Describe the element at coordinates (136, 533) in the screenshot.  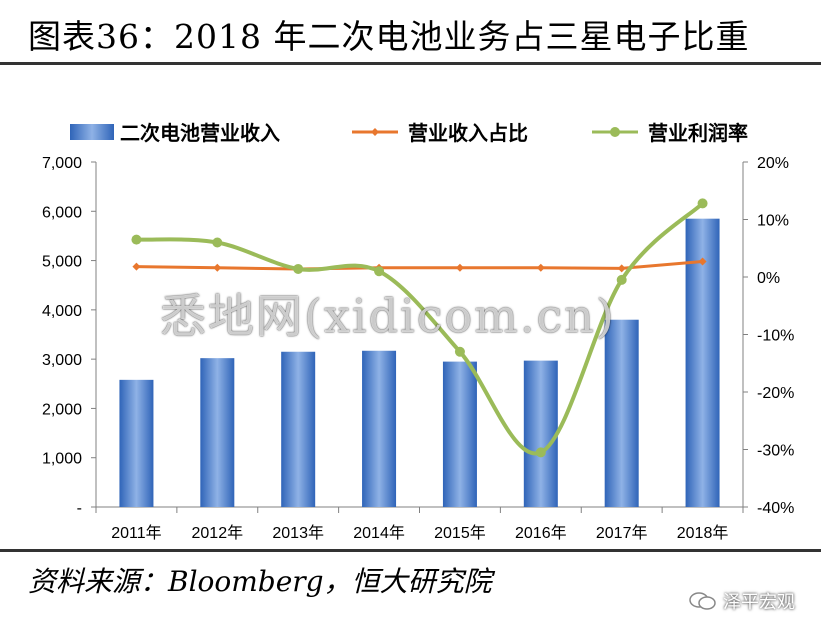
I see `x-tick-label: 2011年` at that location.